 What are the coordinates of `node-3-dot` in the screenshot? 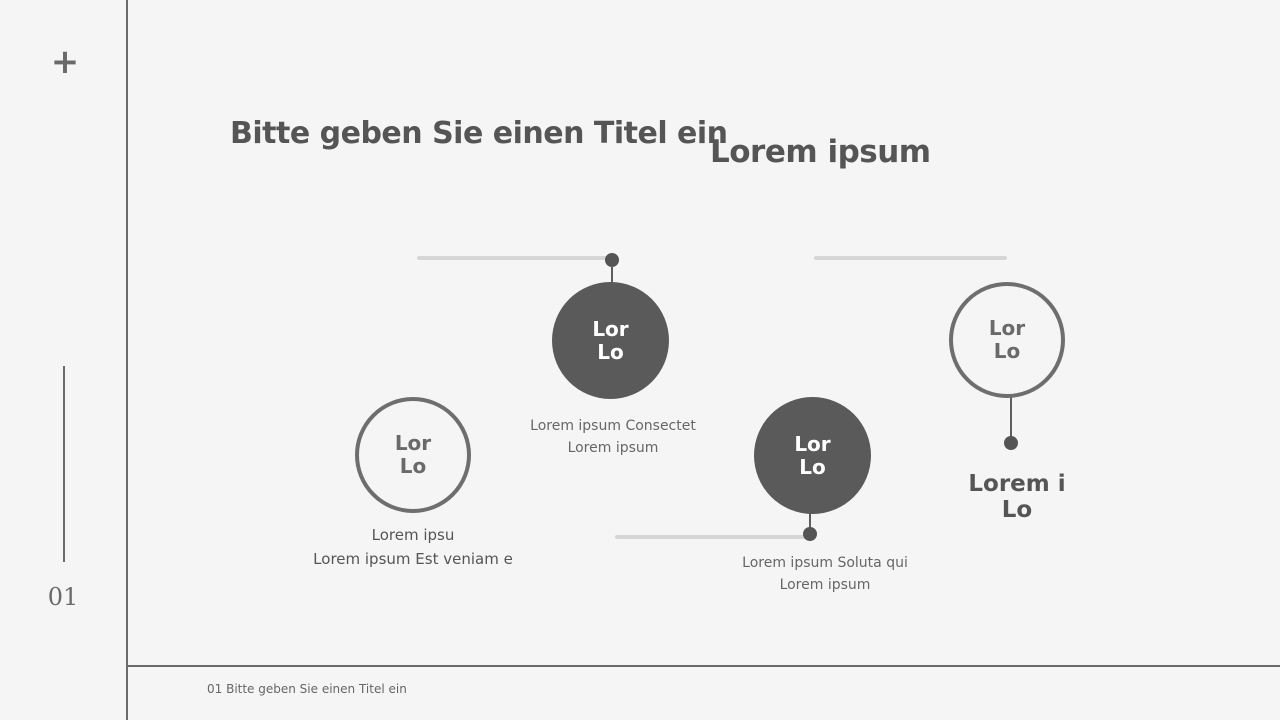 It's located at (810, 534).